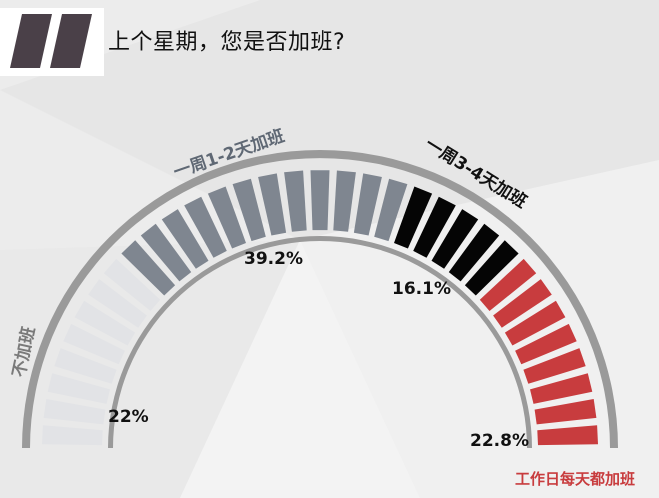  What do you see at coordinates (52, 42) in the screenshot?
I see `quote-icon` at bounding box center [52, 42].